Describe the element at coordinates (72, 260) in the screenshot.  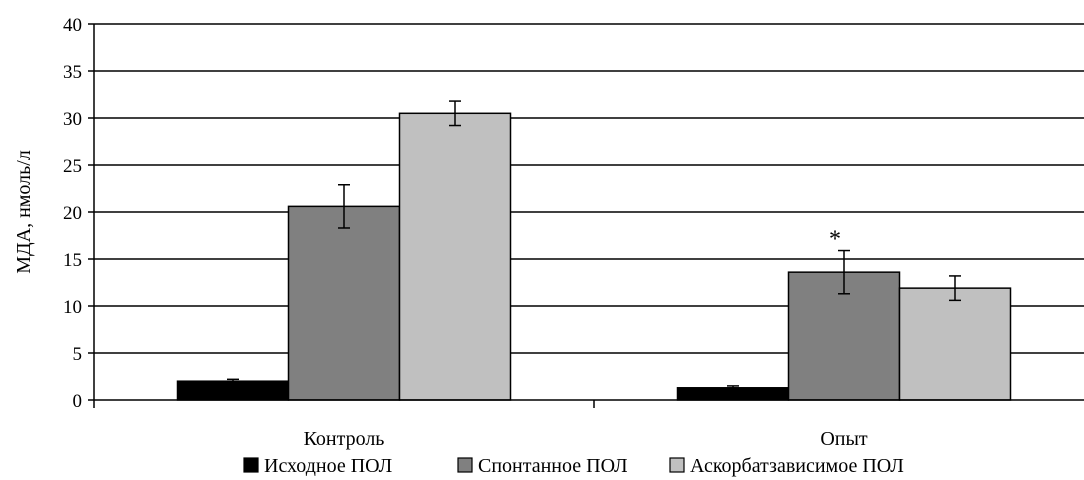
I see `y-tick-label: 15` at that location.